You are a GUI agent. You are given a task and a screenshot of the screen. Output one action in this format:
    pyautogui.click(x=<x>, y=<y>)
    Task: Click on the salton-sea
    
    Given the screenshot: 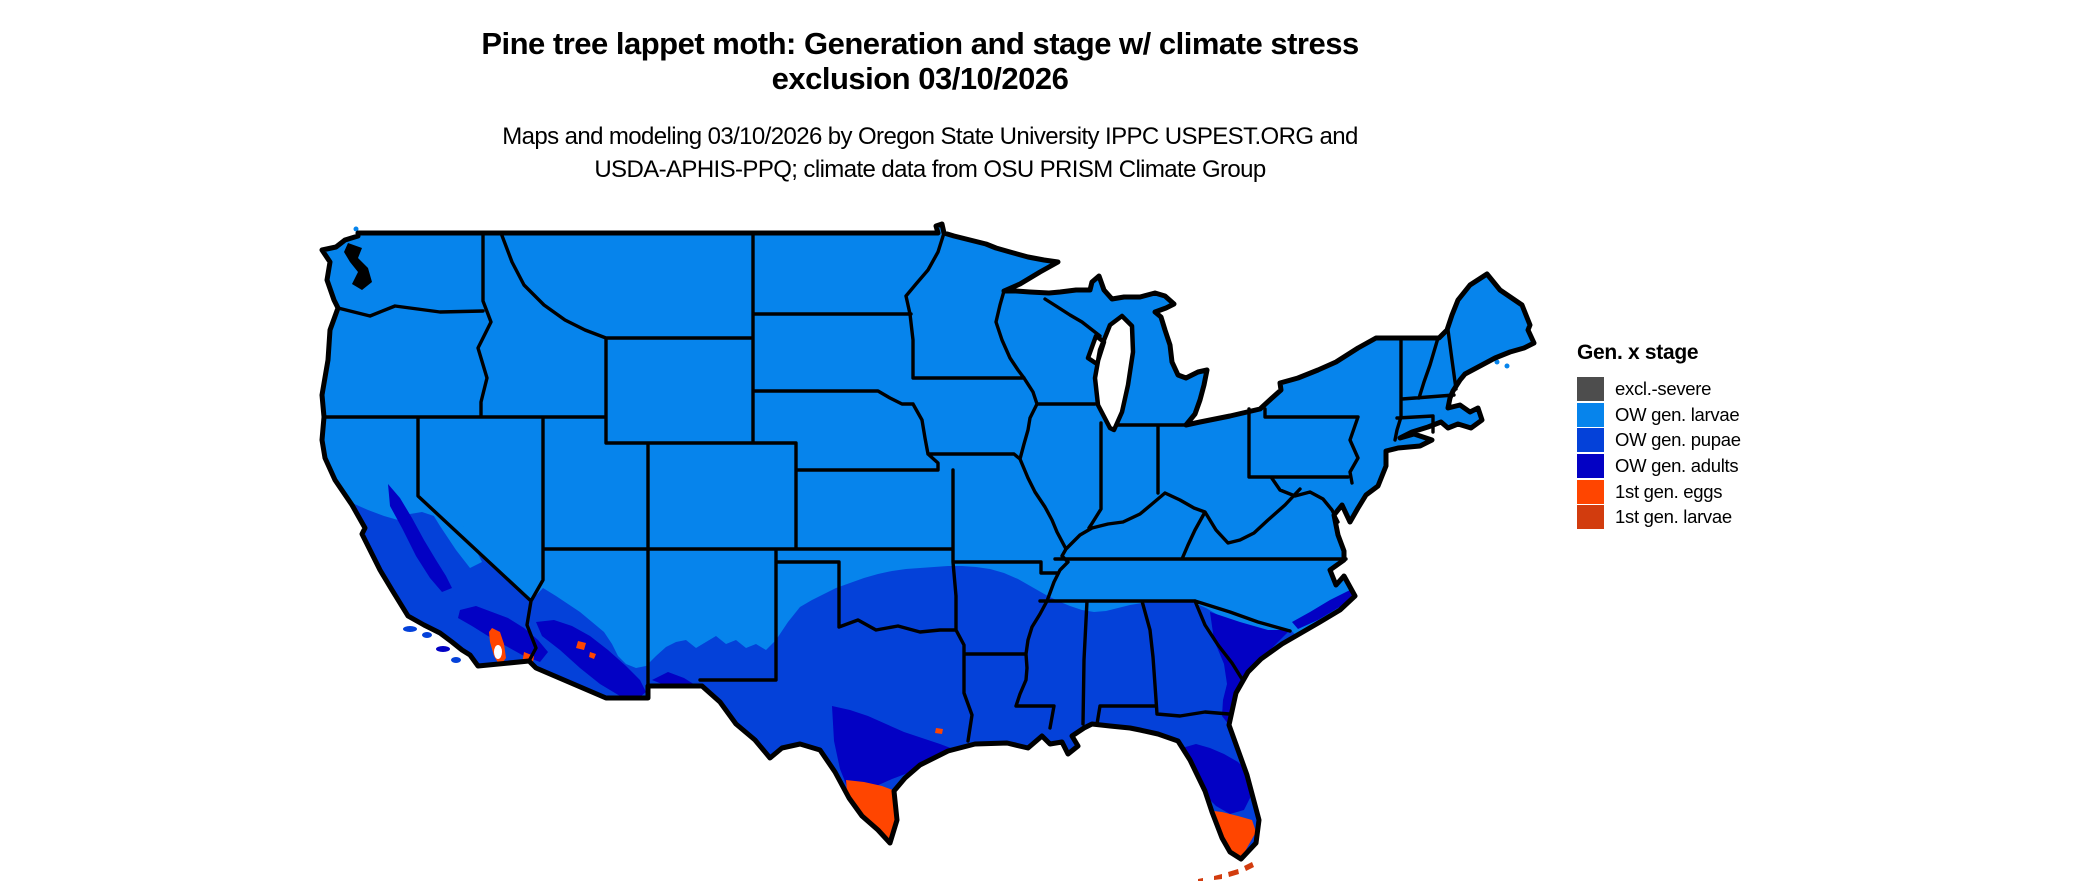 What is the action you would take?
    pyautogui.click(x=498, y=652)
    